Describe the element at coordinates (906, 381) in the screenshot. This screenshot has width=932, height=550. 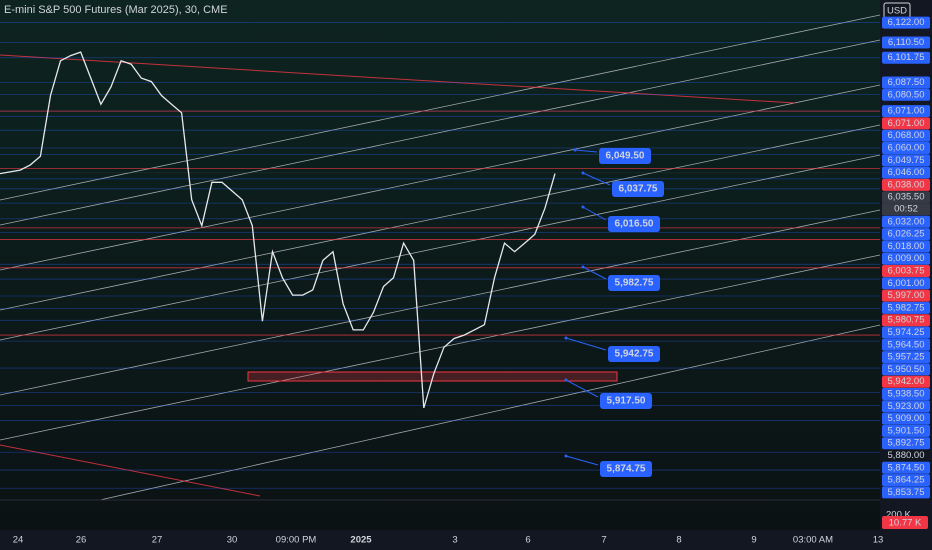
I see `price-label: 5,942.00` at that location.